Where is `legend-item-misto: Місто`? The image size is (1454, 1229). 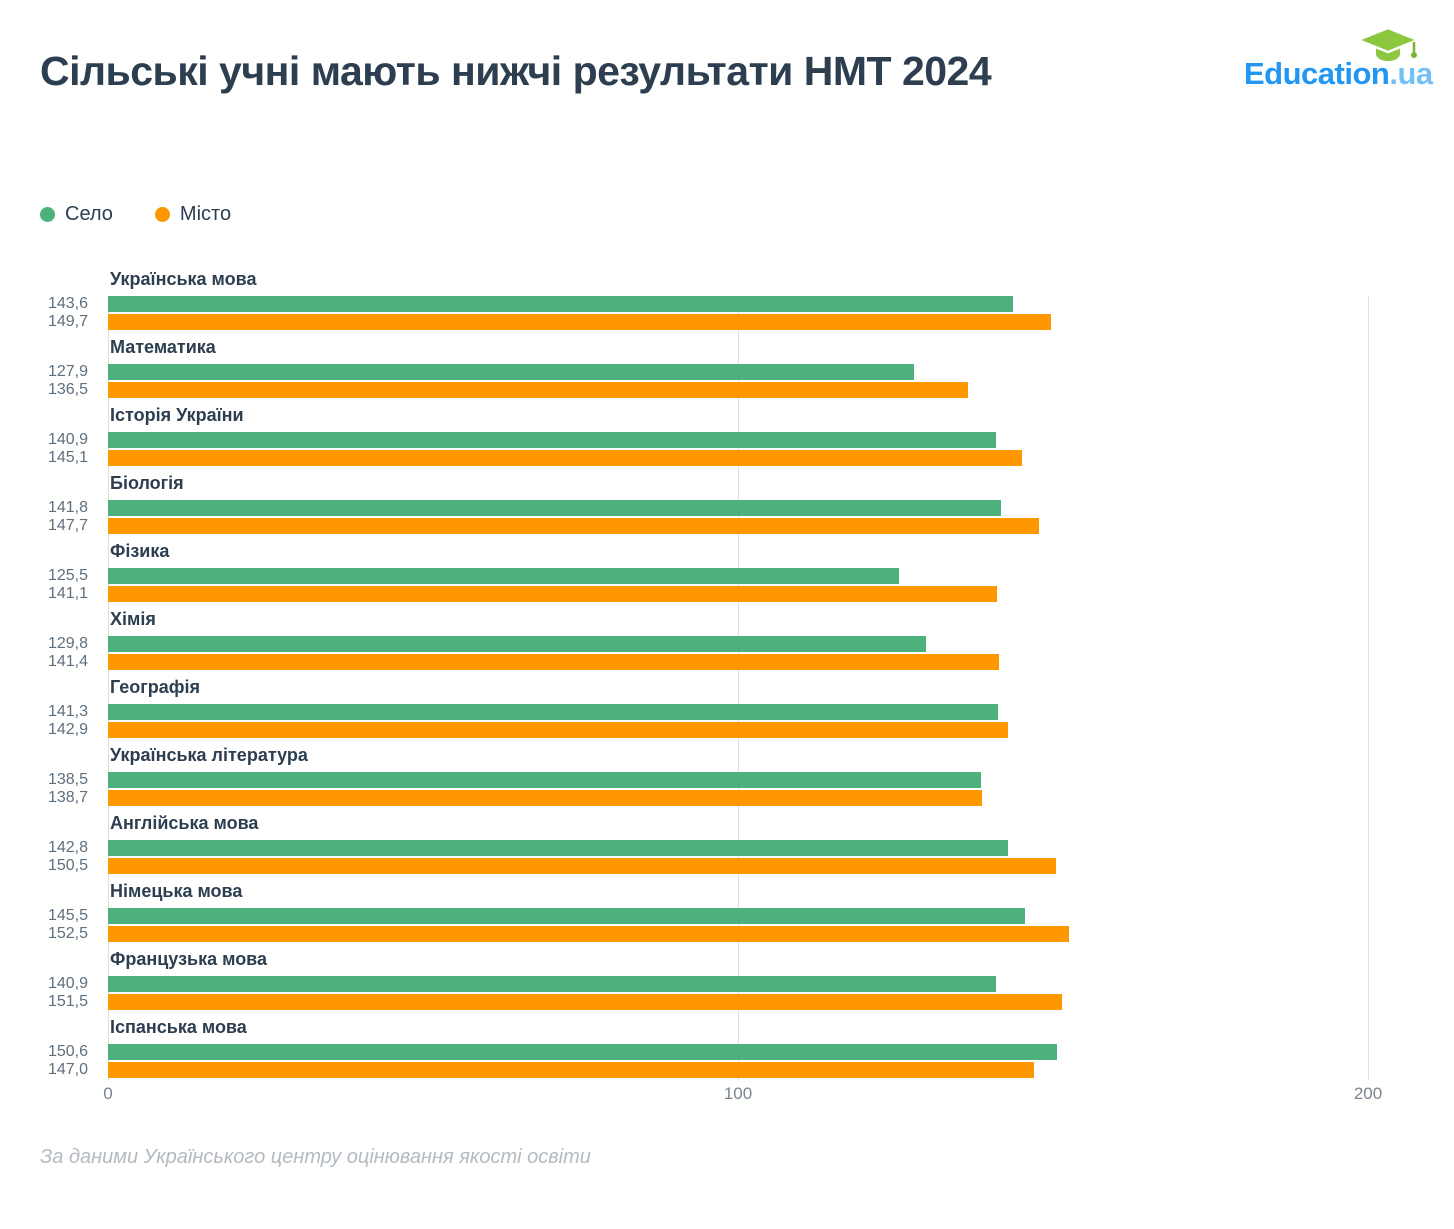 legend-item-misto: Місто is located at coordinates (193, 214).